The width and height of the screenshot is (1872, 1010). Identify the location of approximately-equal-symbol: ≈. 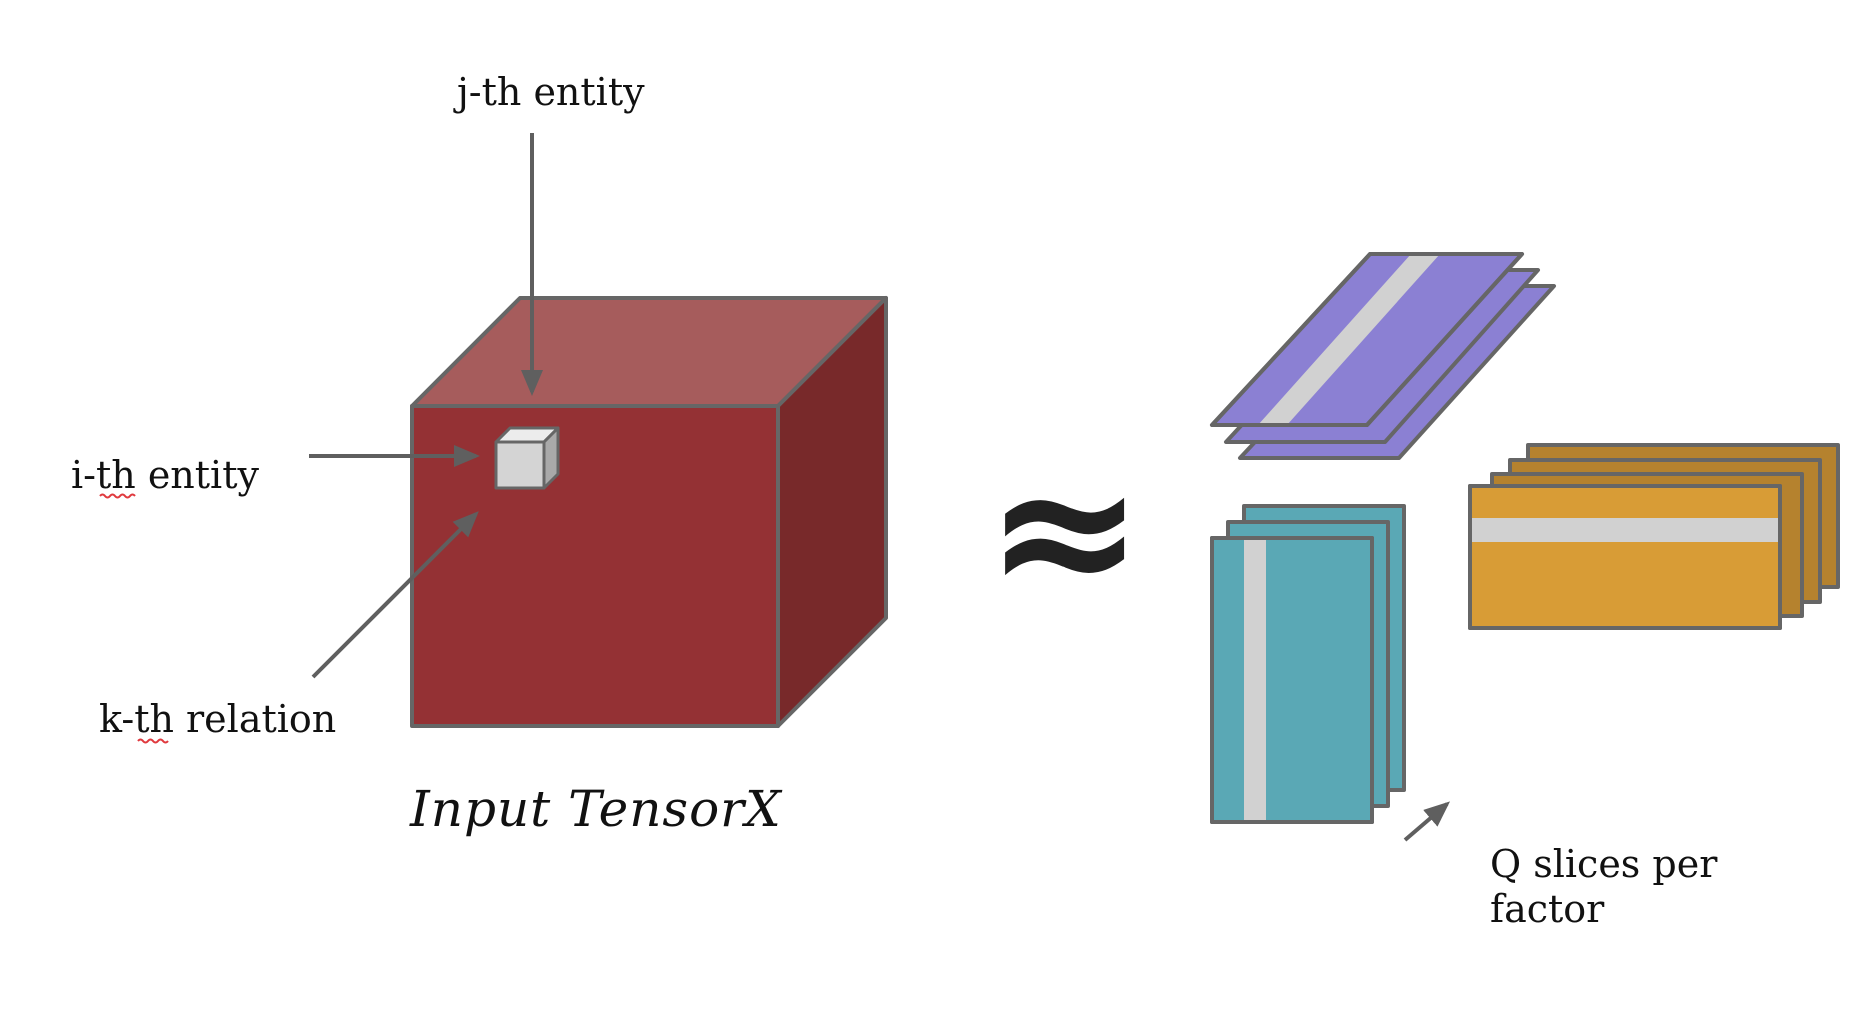
(1064, 530).